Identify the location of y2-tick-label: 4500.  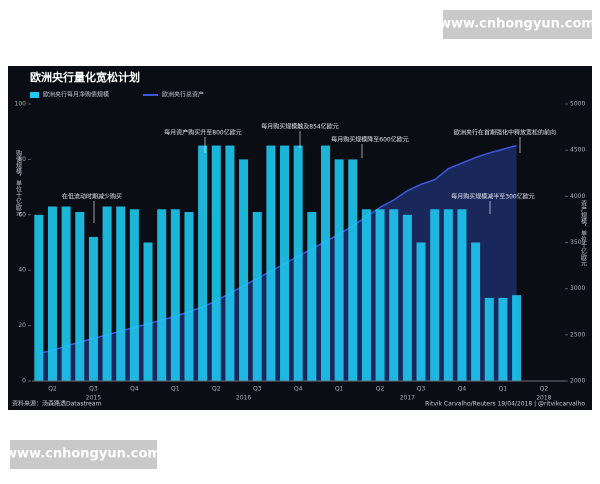
(577, 150).